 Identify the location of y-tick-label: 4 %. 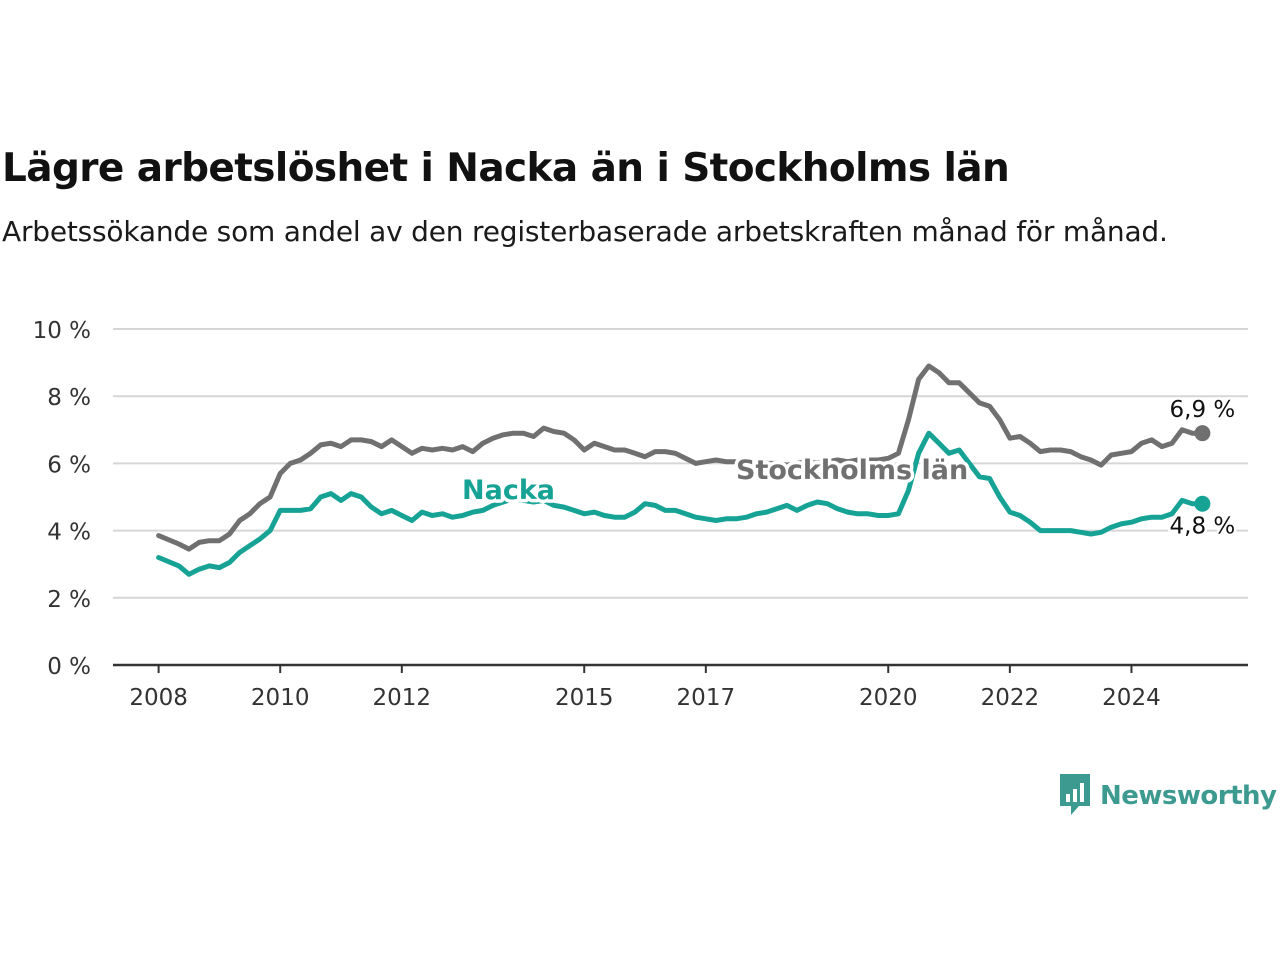
(69, 533).